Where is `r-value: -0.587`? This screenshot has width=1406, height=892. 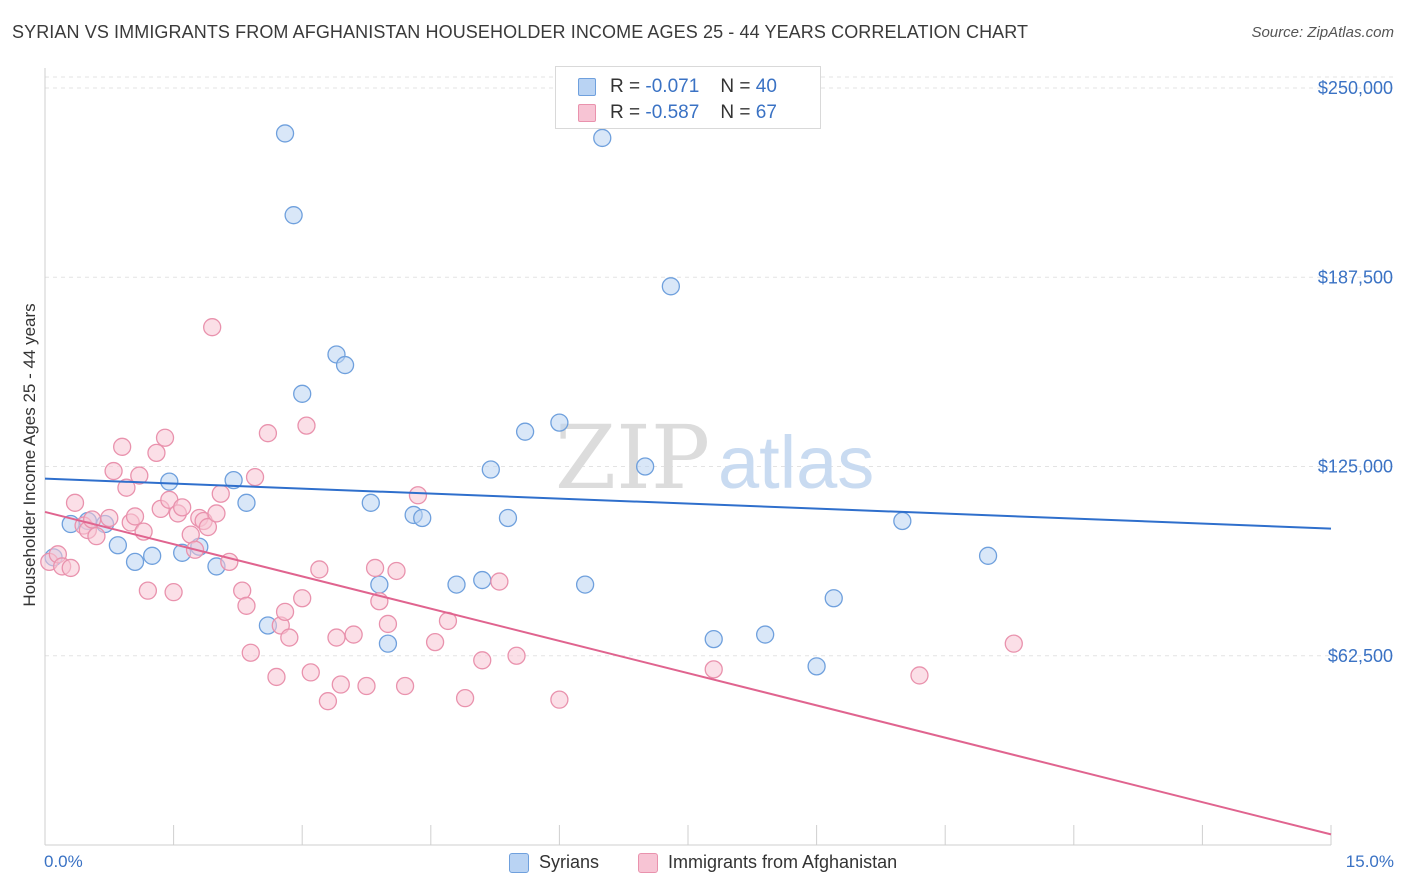 r-value: -0.587 is located at coordinates (672, 112).